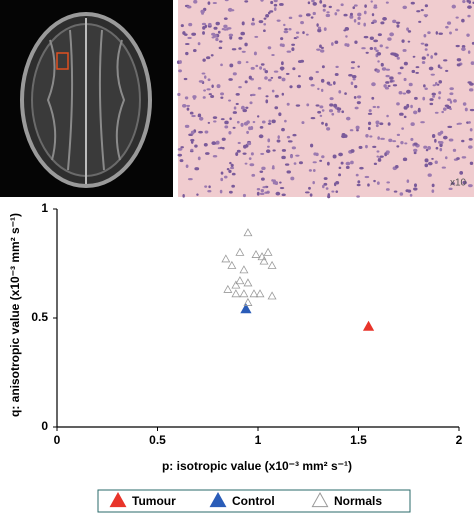  Describe the element at coordinates (358, 501) in the screenshot. I see `legend-label: Normals` at that location.